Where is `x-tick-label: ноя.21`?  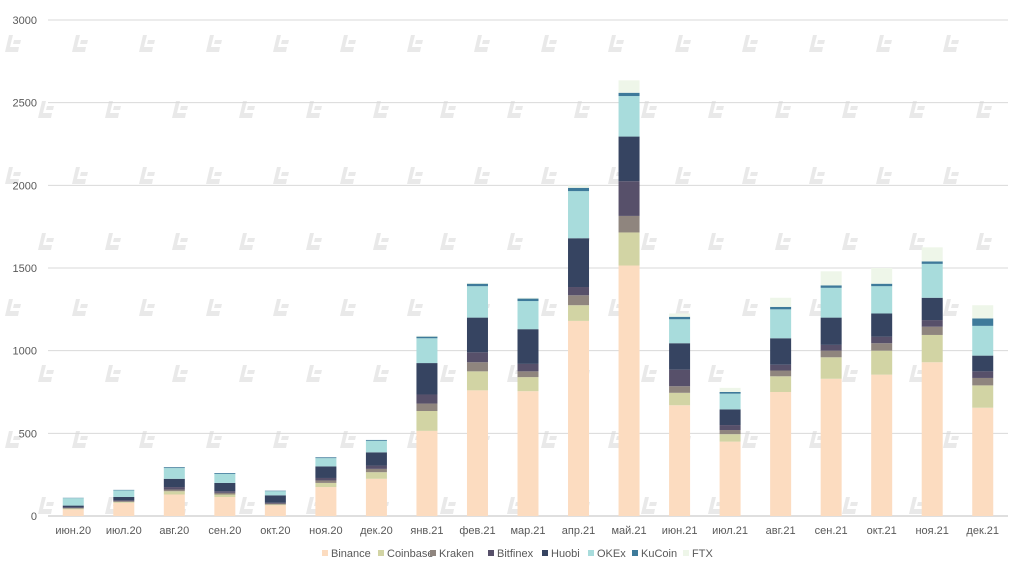
x-tick-label: ноя.21 is located at coordinates (931, 531).